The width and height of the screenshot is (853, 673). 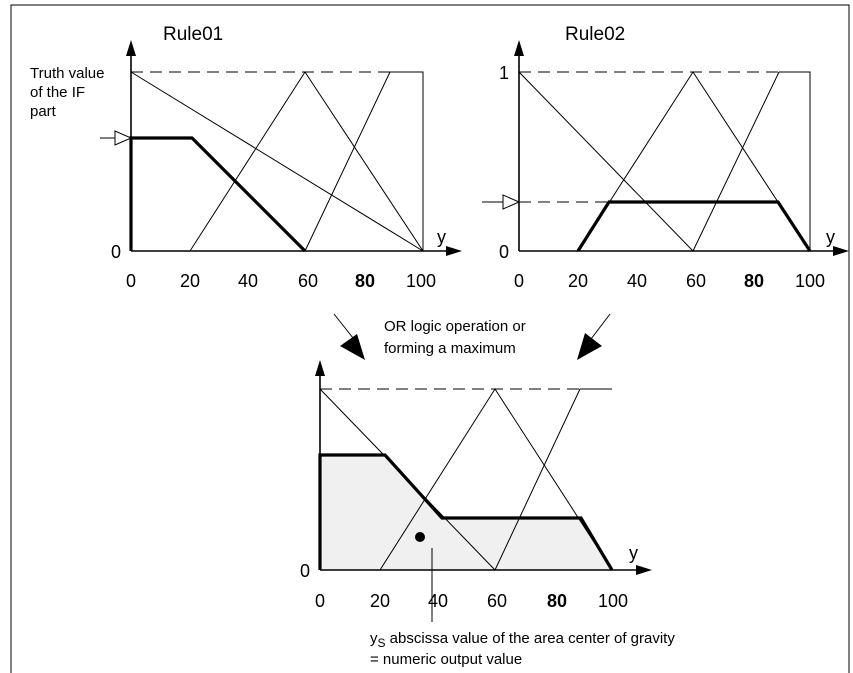 What do you see at coordinates (830, 237) in the screenshot?
I see `rule02-y-axis-label: y` at bounding box center [830, 237].